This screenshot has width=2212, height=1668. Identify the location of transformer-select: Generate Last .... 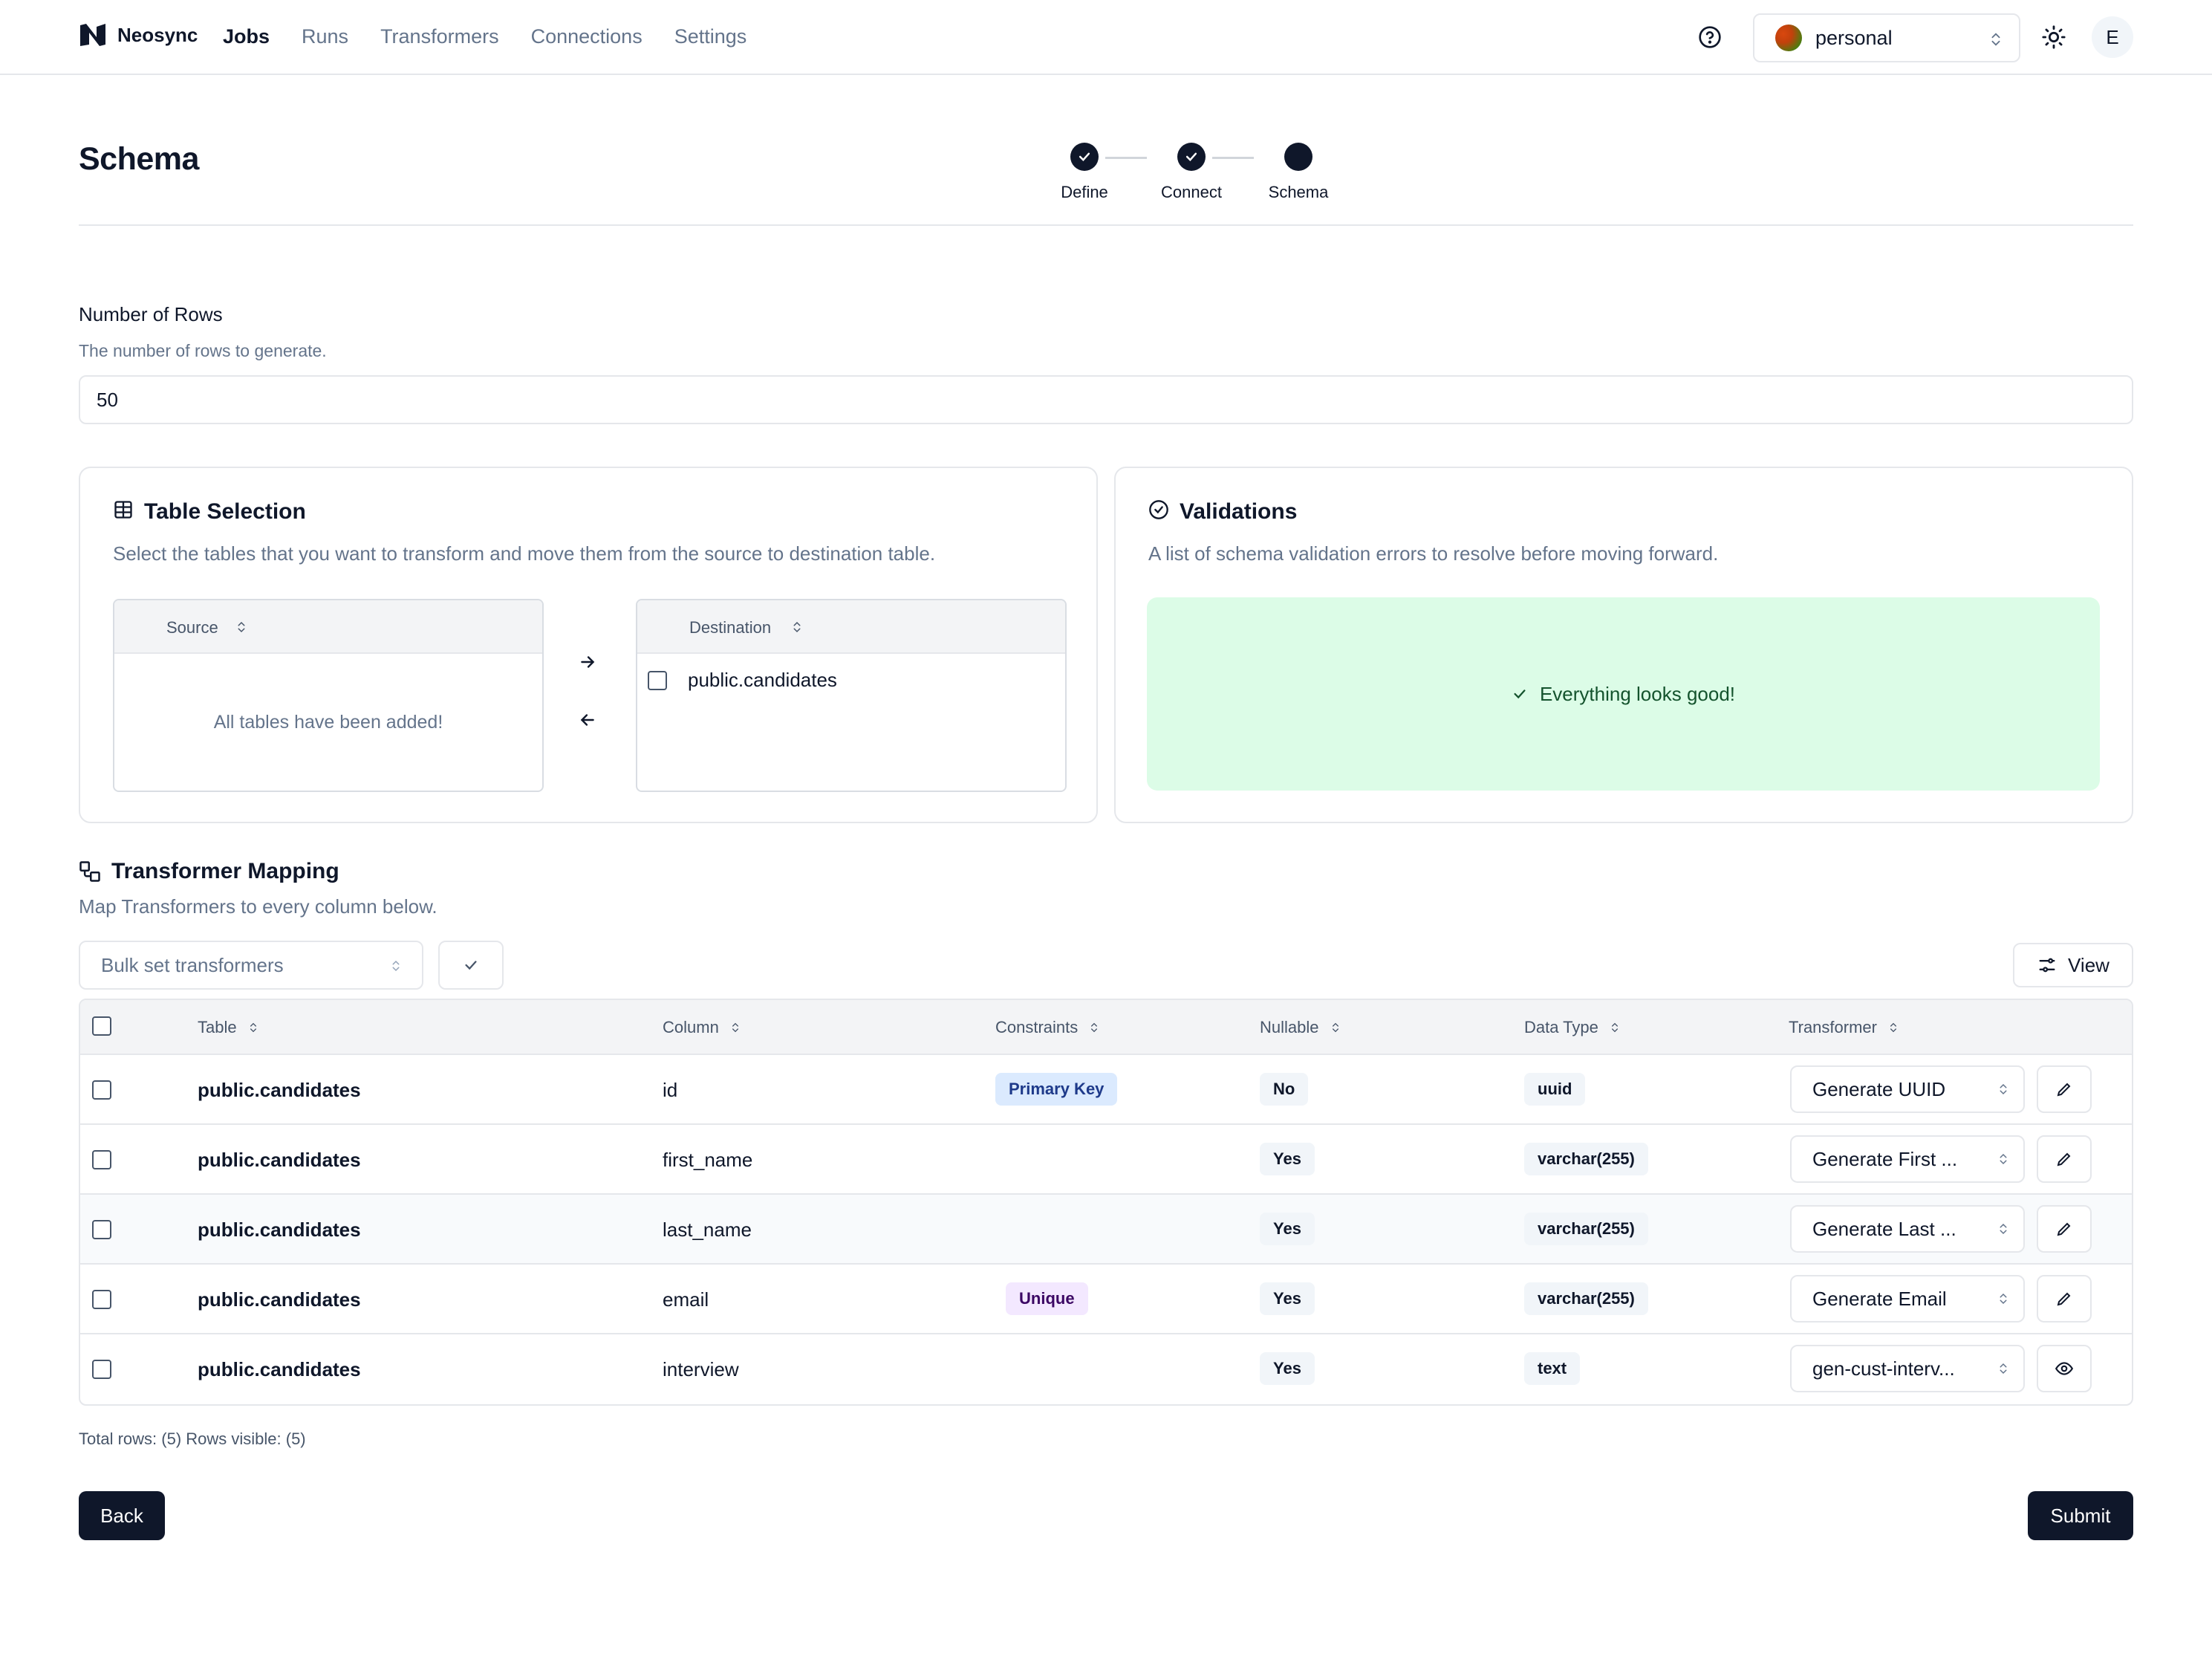
(1907, 1229).